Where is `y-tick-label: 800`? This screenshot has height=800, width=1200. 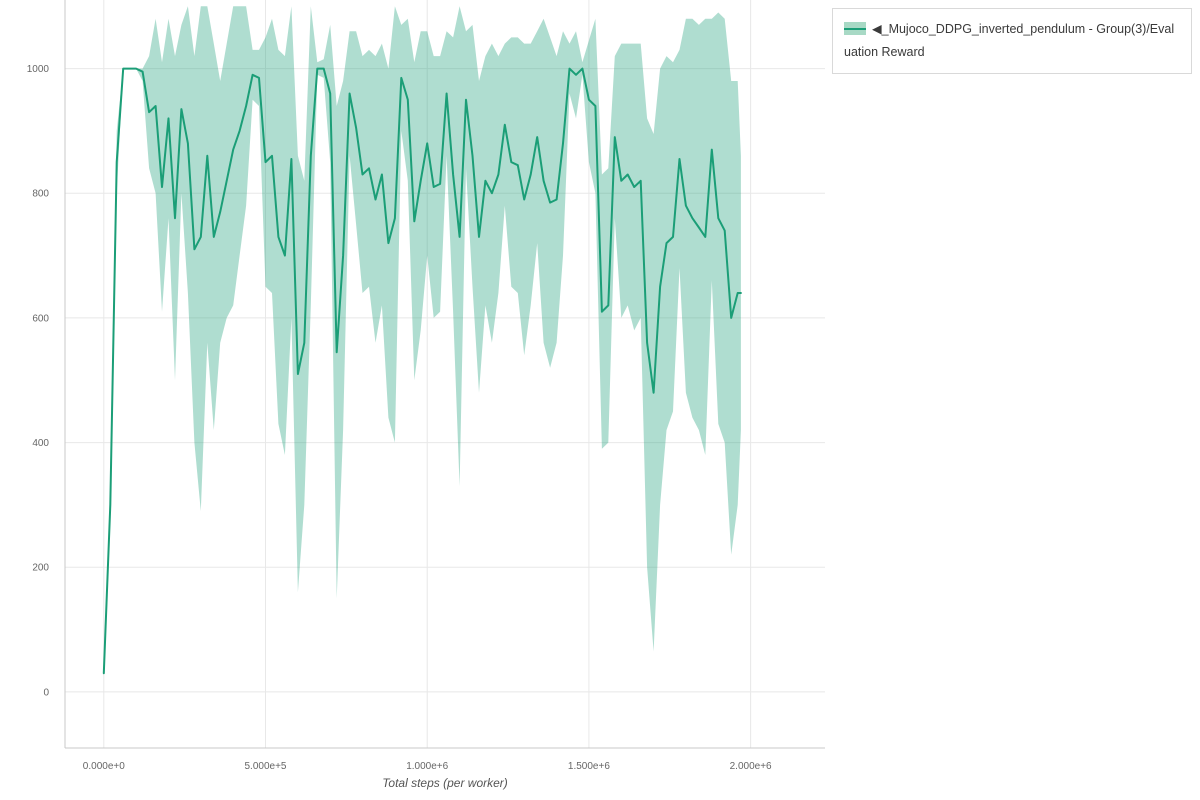 y-tick-label: 800 is located at coordinates (40, 194).